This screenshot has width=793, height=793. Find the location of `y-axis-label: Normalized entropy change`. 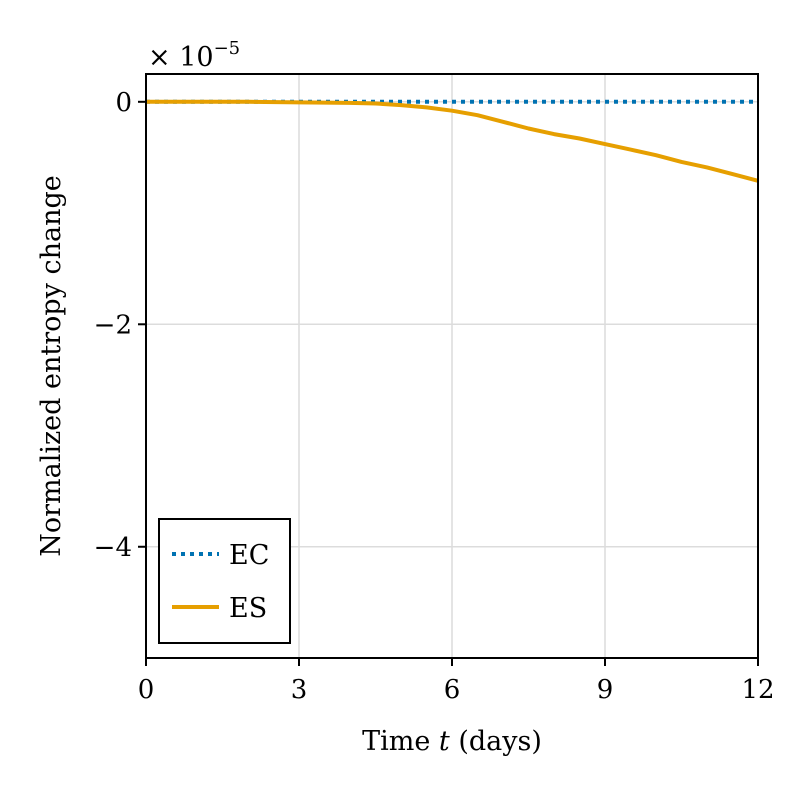

y-axis-label: Normalized entropy change is located at coordinates (51, 366).